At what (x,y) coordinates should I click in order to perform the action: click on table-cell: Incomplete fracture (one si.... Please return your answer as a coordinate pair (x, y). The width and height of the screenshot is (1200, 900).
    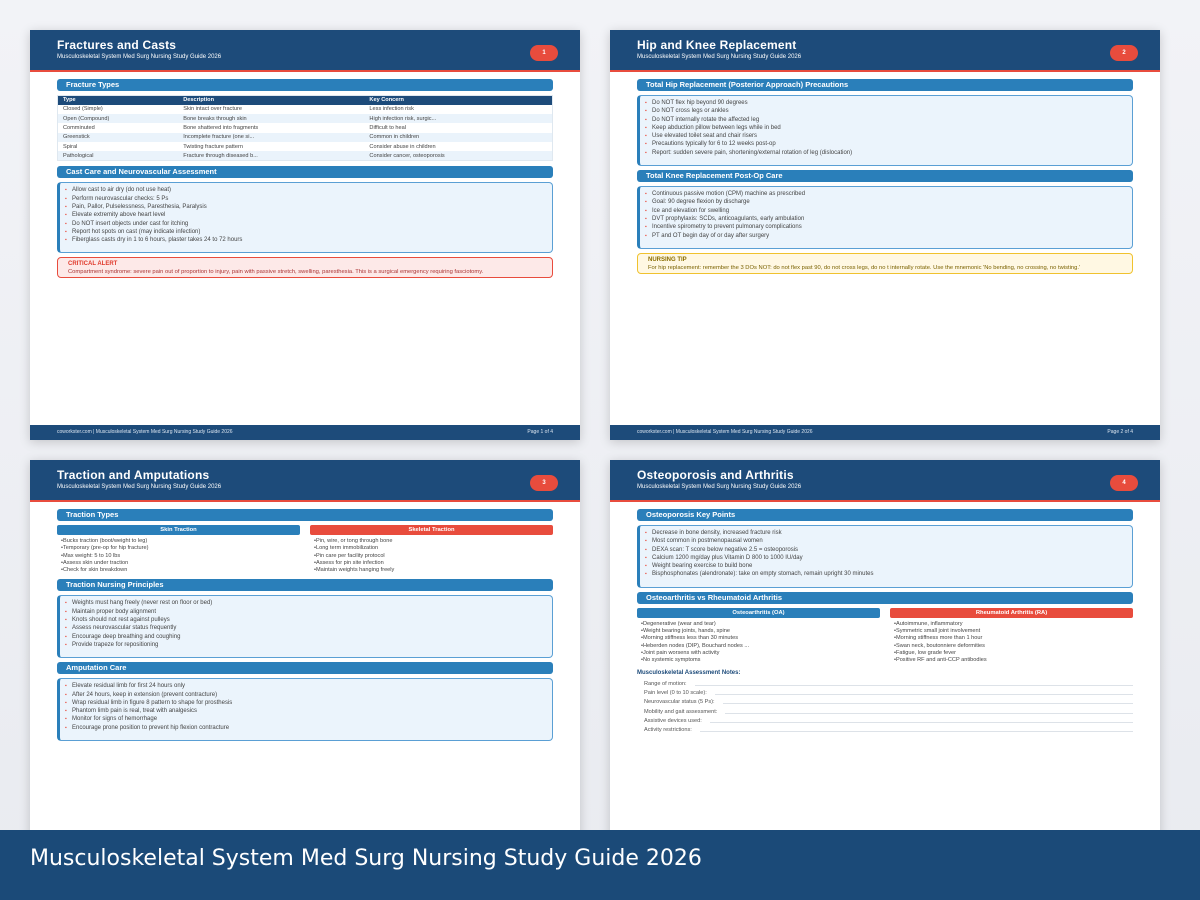
    Looking at the image, I should click on (271, 137).